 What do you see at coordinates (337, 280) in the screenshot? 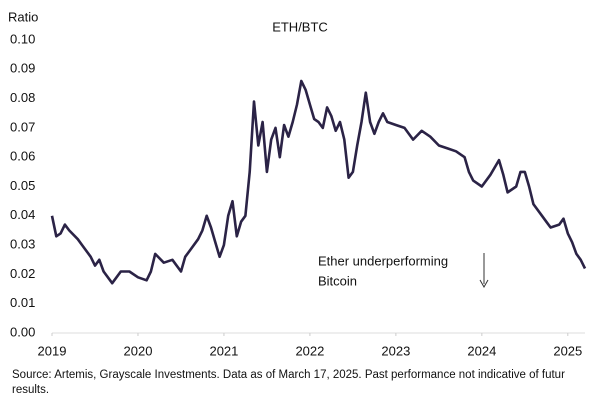
I see `annotation: Bitcoin` at bounding box center [337, 280].